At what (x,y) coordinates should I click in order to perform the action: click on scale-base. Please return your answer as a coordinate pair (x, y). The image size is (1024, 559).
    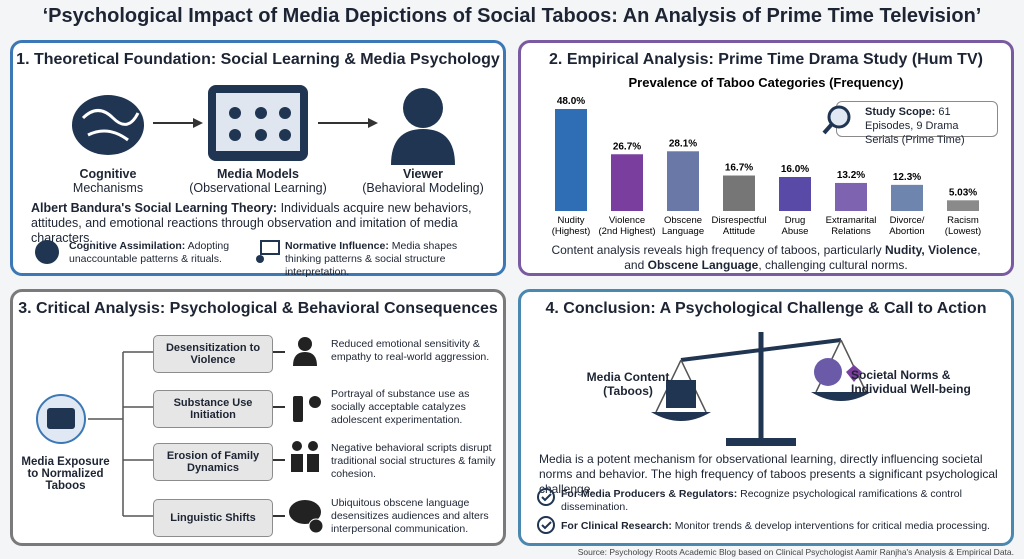
    Looking at the image, I should click on (761, 442).